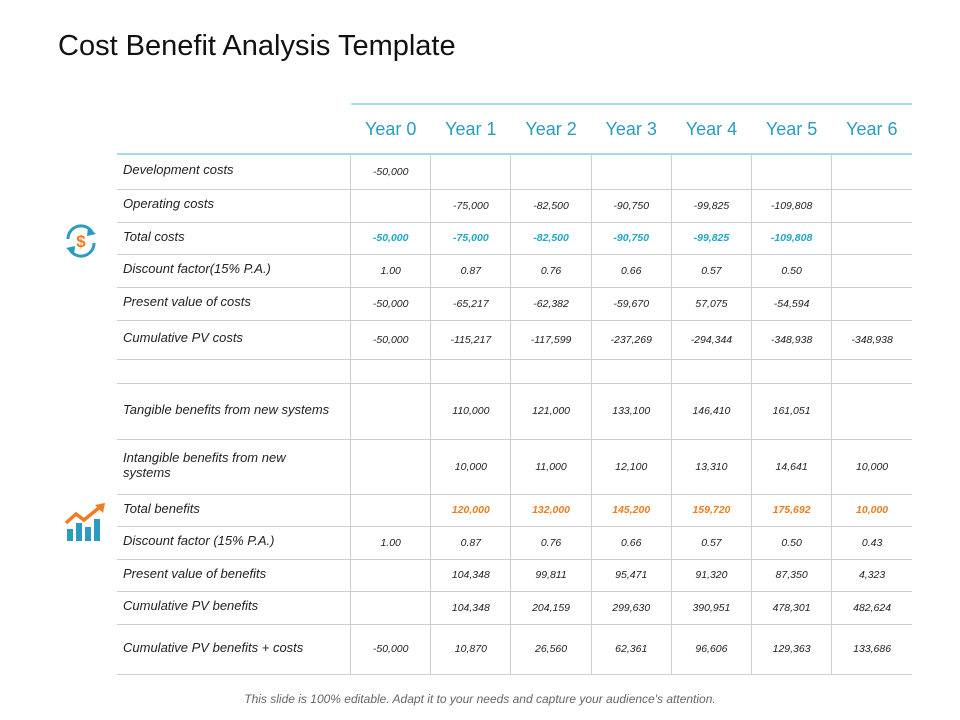  Describe the element at coordinates (791, 510) in the screenshot. I see `cell: 175,692` at that location.